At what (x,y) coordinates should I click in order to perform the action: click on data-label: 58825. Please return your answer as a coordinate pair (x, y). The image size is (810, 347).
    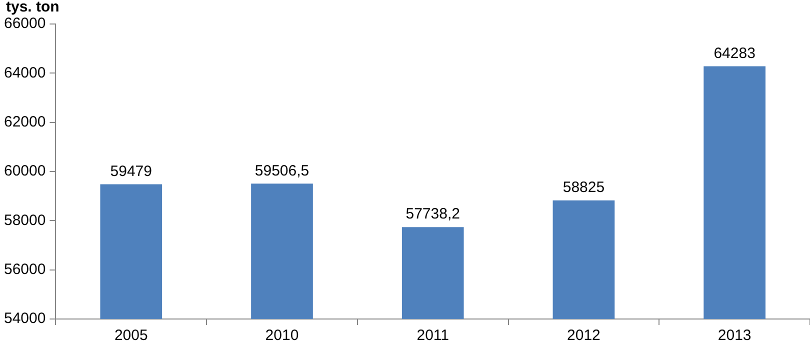
    Looking at the image, I should click on (583, 187).